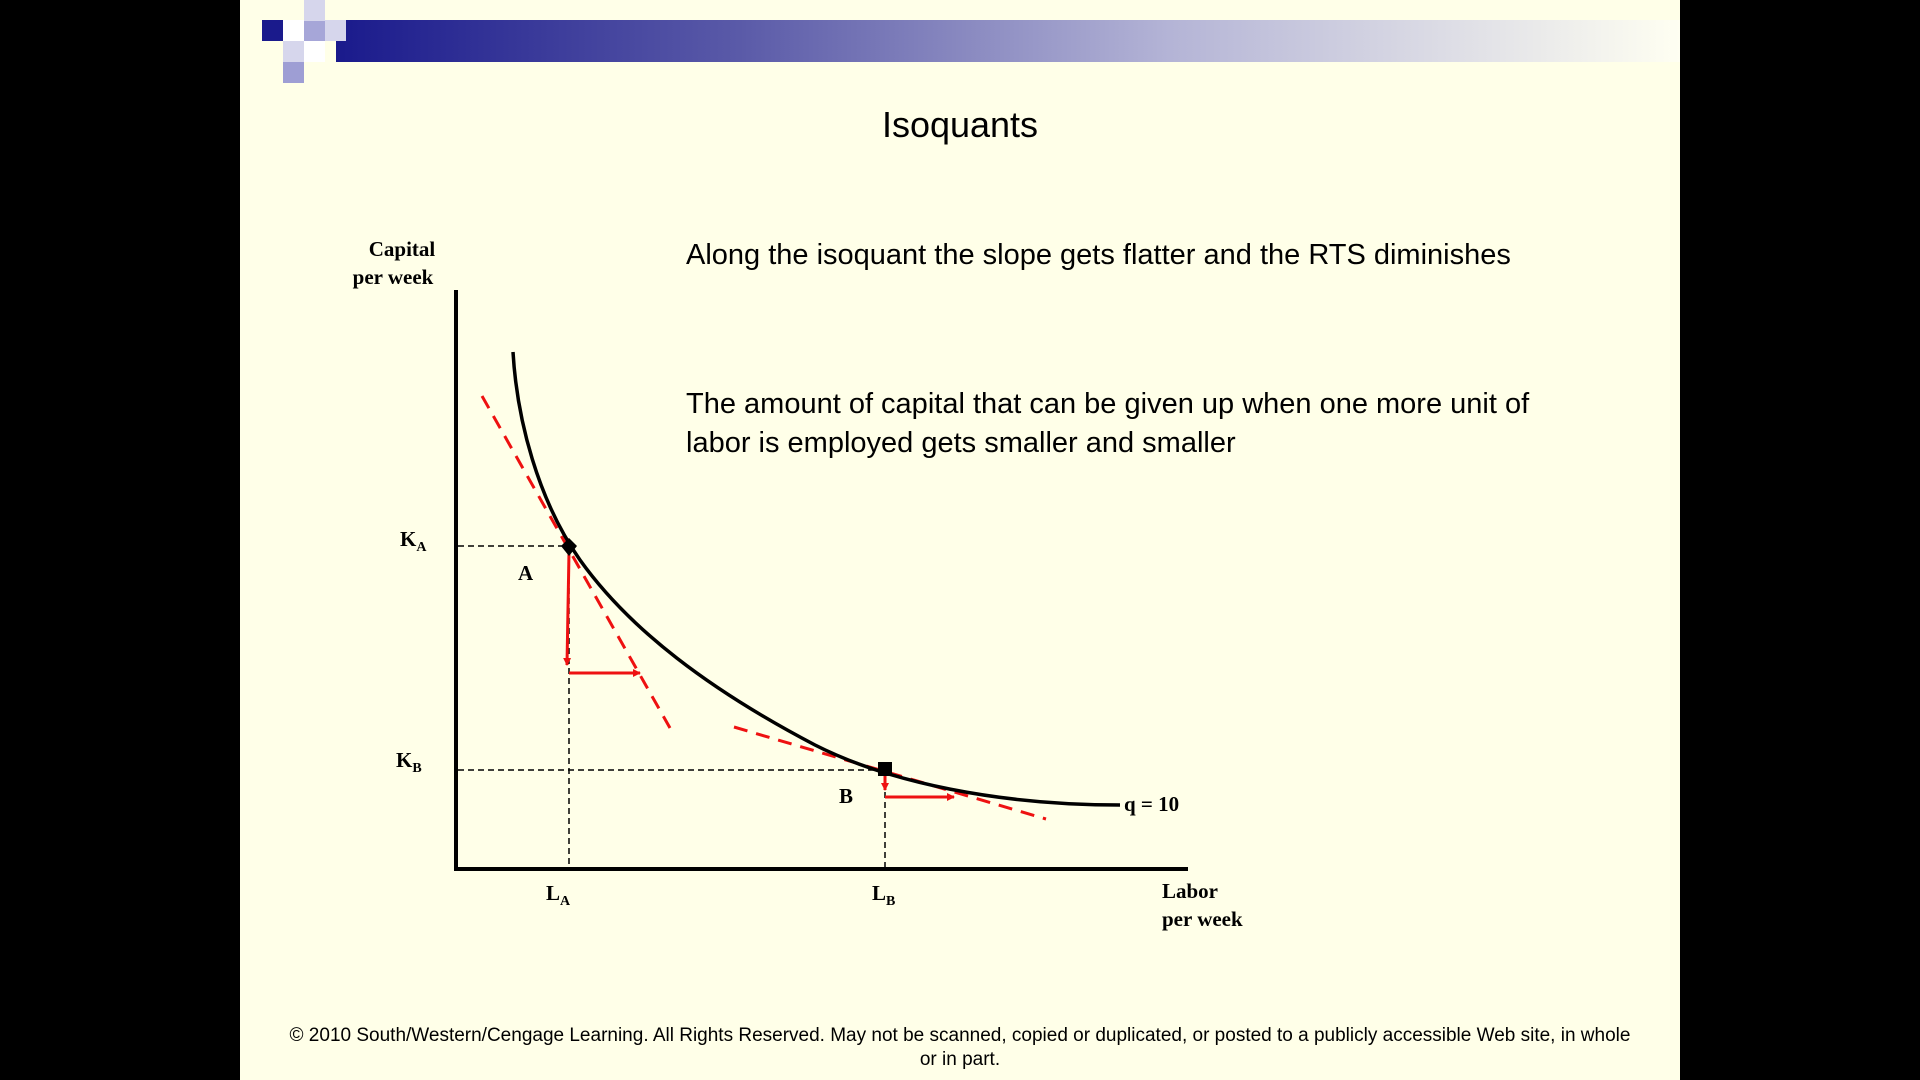 The height and width of the screenshot is (1080, 1920). Describe the element at coordinates (402, 249) in the screenshot. I see `y-axis-label-line1: Capital` at that location.